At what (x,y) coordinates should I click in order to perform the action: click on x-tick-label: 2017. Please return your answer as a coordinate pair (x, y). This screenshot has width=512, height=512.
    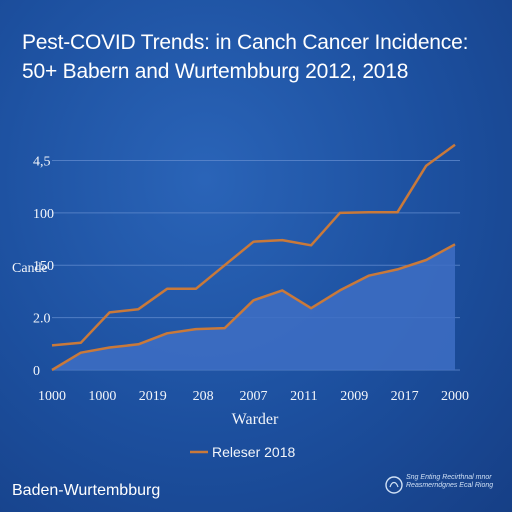
    Looking at the image, I should click on (405, 396).